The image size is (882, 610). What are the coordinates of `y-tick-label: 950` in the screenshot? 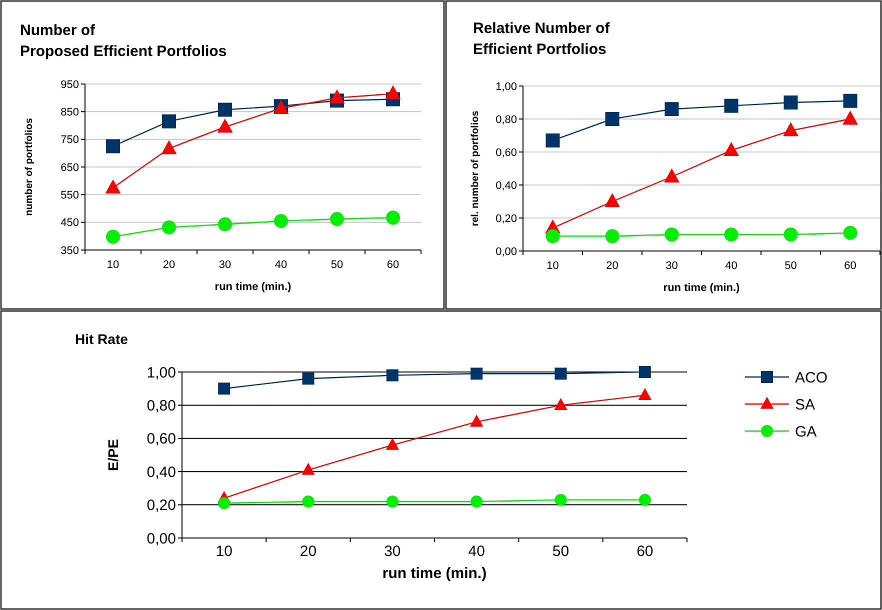 It's located at (69, 84).